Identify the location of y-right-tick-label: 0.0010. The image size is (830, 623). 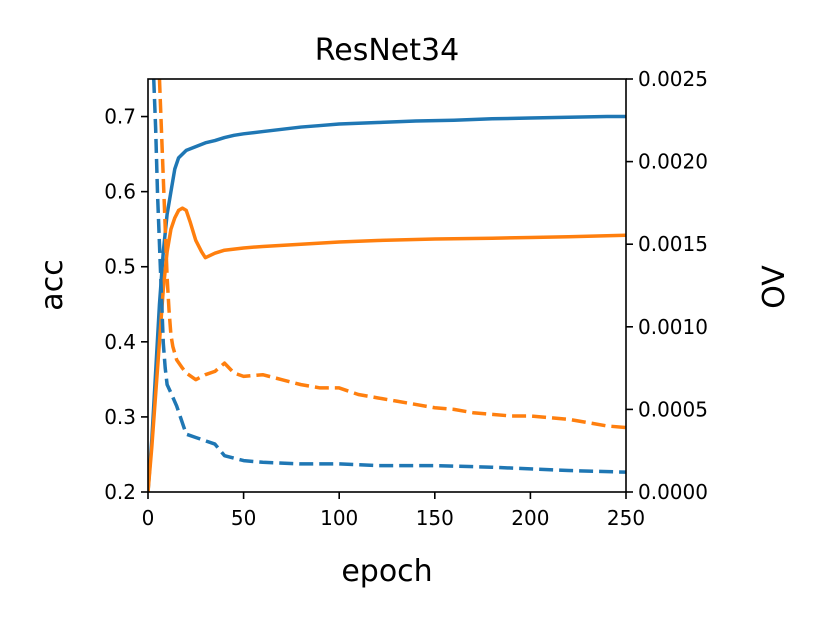
(673, 327).